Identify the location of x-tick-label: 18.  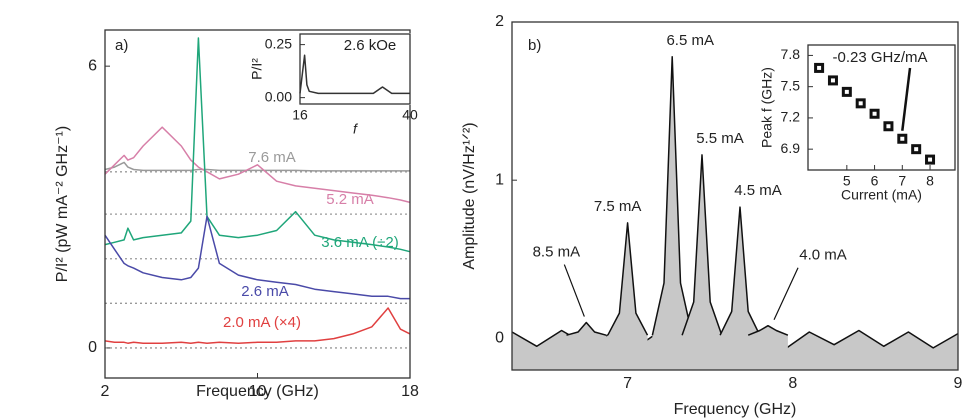
(410, 391).